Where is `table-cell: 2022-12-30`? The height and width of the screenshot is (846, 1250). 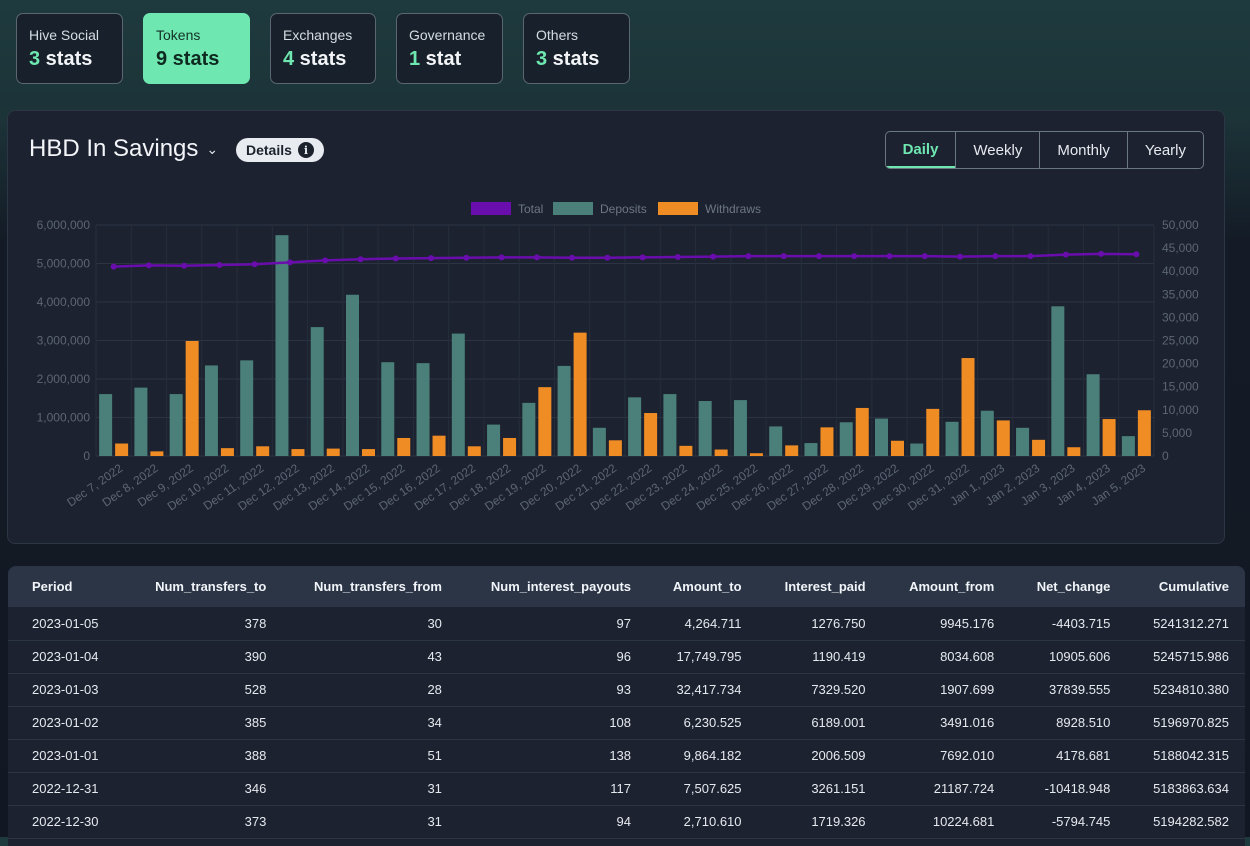
table-cell: 2022-12-30 is located at coordinates (65, 821).